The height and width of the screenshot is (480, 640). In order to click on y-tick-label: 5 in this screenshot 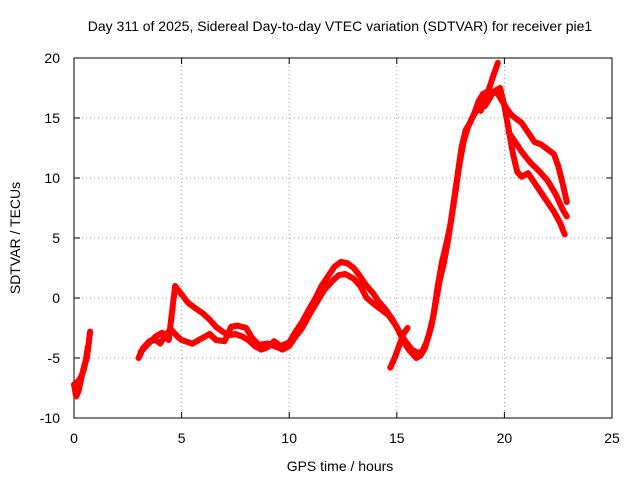, I will do `click(56, 238)`.